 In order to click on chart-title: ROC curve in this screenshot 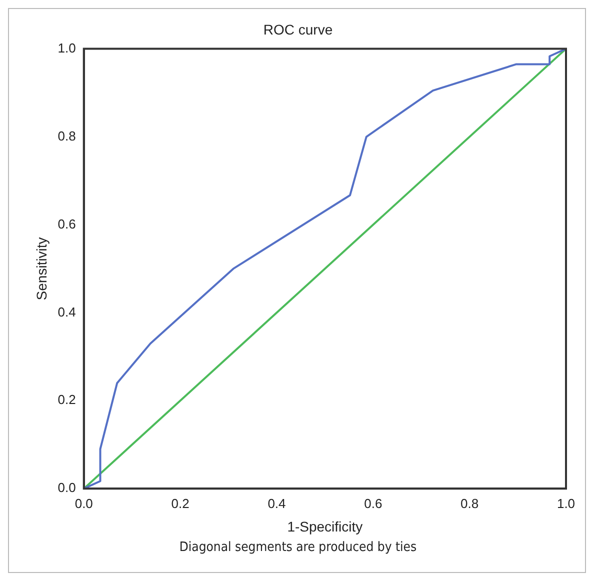, I will do `click(298, 29)`.